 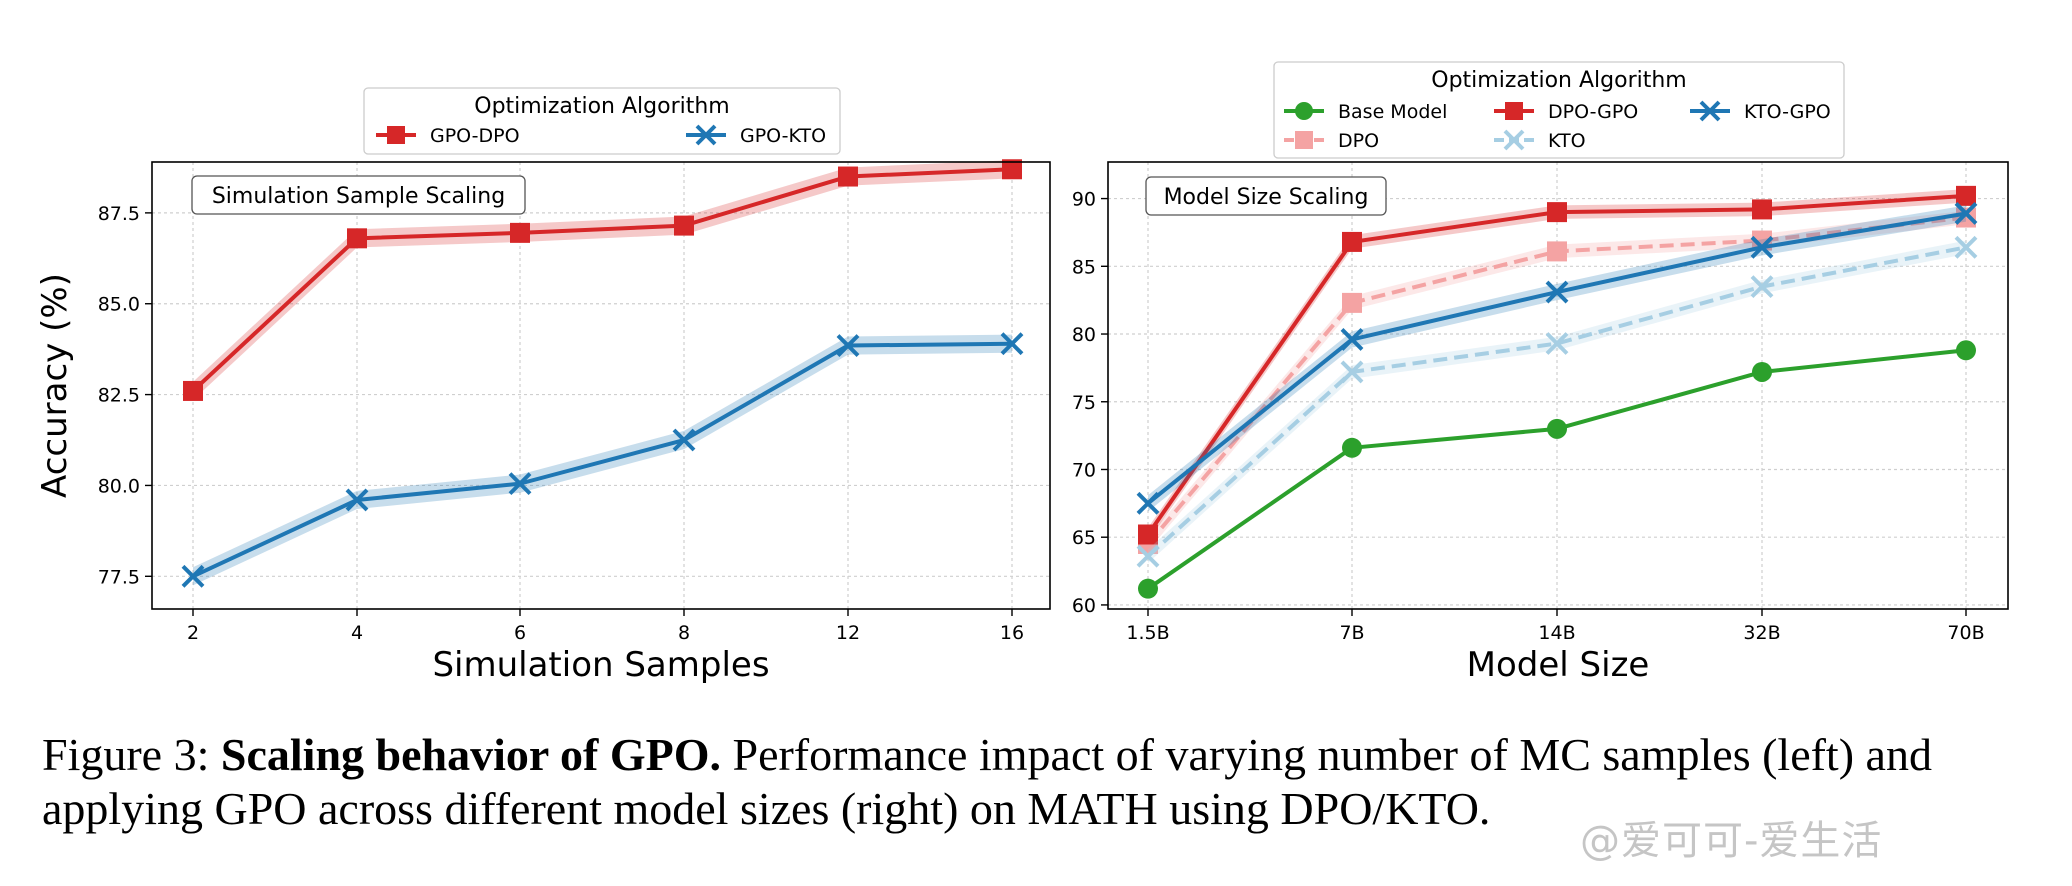 What do you see at coordinates (1148, 588) in the screenshot?
I see `data-point-base-model-1-5b` at bounding box center [1148, 588].